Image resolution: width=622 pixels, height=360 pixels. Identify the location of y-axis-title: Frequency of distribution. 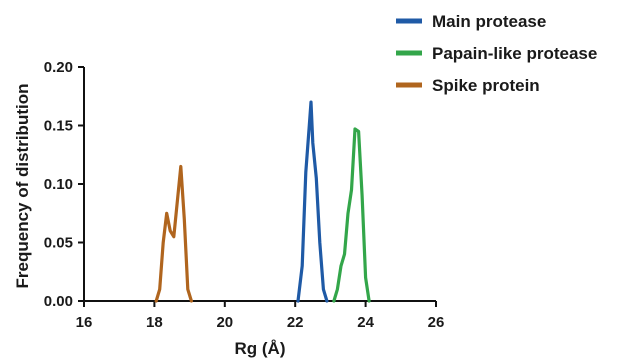
(22, 186).